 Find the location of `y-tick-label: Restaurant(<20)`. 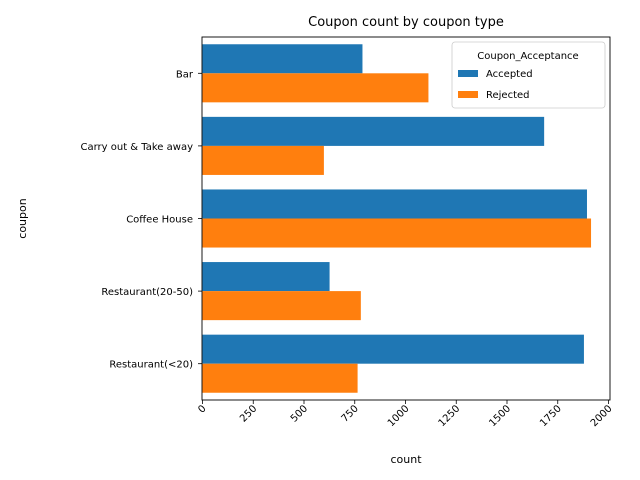

y-tick-label: Restaurant(<20) is located at coordinates (151, 365).